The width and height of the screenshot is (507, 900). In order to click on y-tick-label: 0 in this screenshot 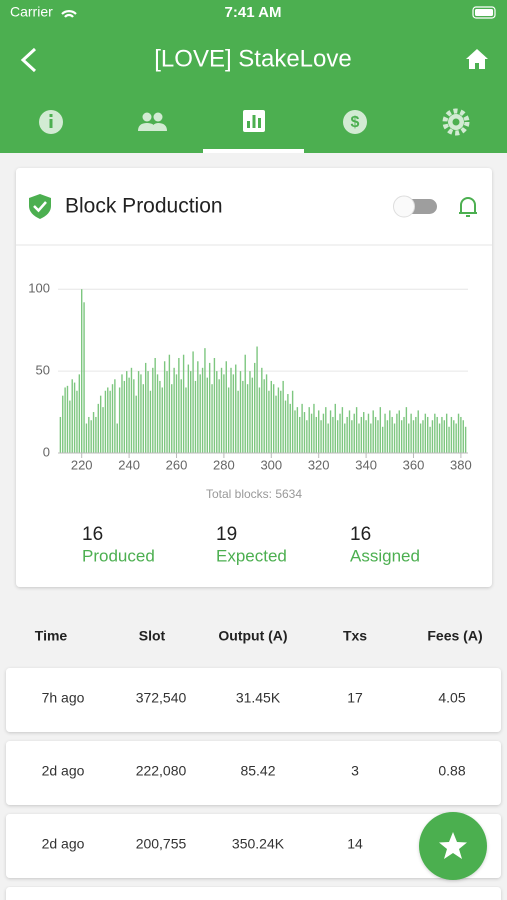, I will do `click(46, 451)`.